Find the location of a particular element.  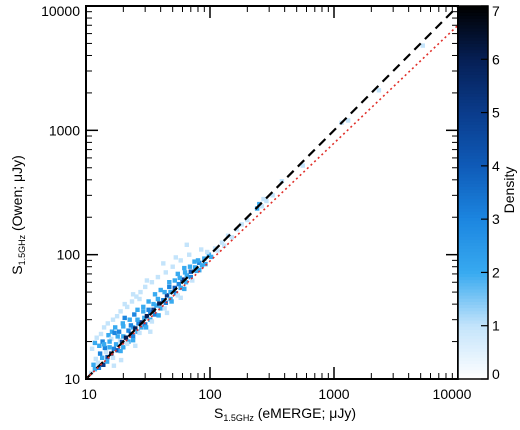

colorbar-tick-label: 1 is located at coordinates (496, 326).